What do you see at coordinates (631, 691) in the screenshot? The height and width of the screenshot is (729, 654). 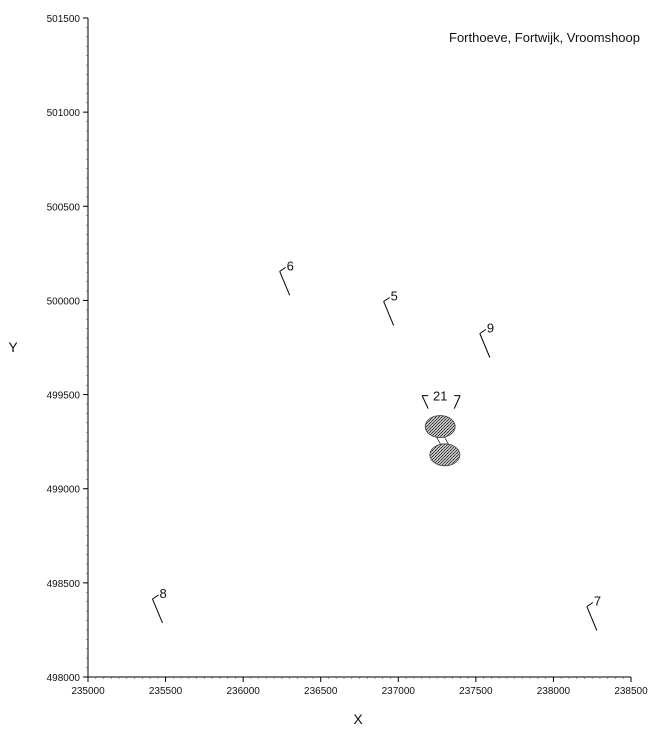 I see `x-tick-label: 238500` at bounding box center [631, 691].